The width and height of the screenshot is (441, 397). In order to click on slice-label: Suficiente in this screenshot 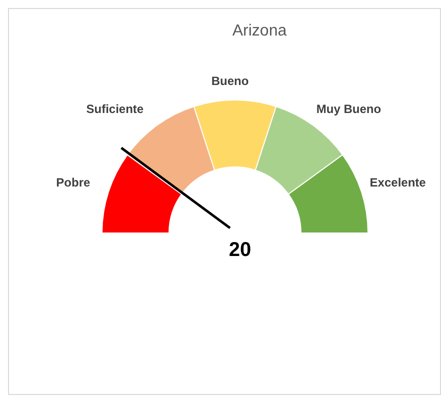, I will do `click(115, 109)`.